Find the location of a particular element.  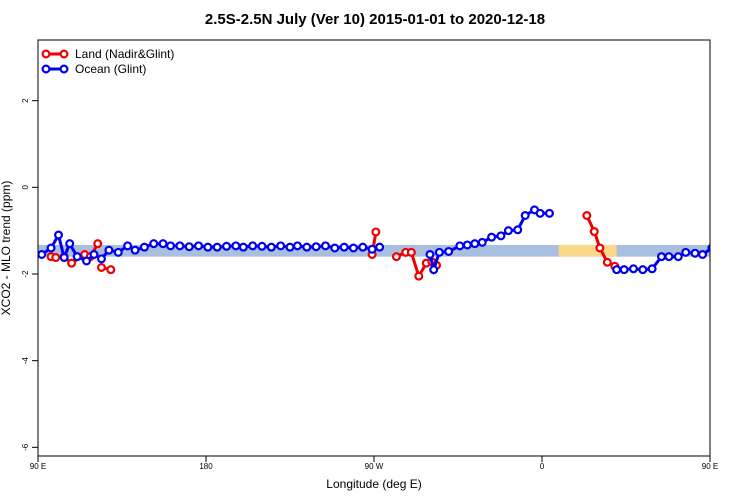

x-tick-label: 90 W is located at coordinates (374, 466).